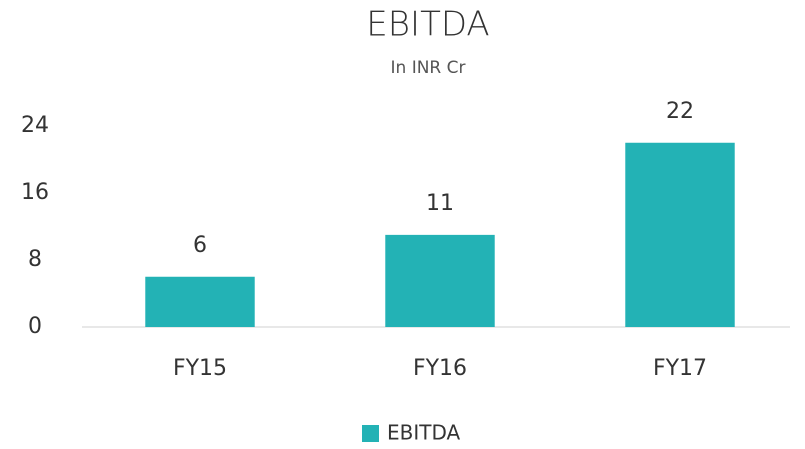 The image size is (805, 449). Describe the element at coordinates (440, 368) in the screenshot. I see `x-tick-label: FY16` at that location.